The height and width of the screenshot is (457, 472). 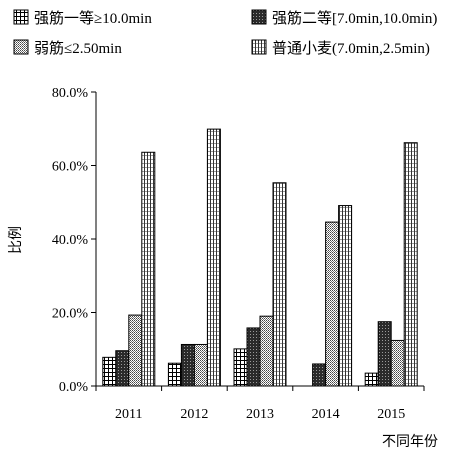 I want to click on y-tick-label: 20.0%, so click(x=70, y=314).